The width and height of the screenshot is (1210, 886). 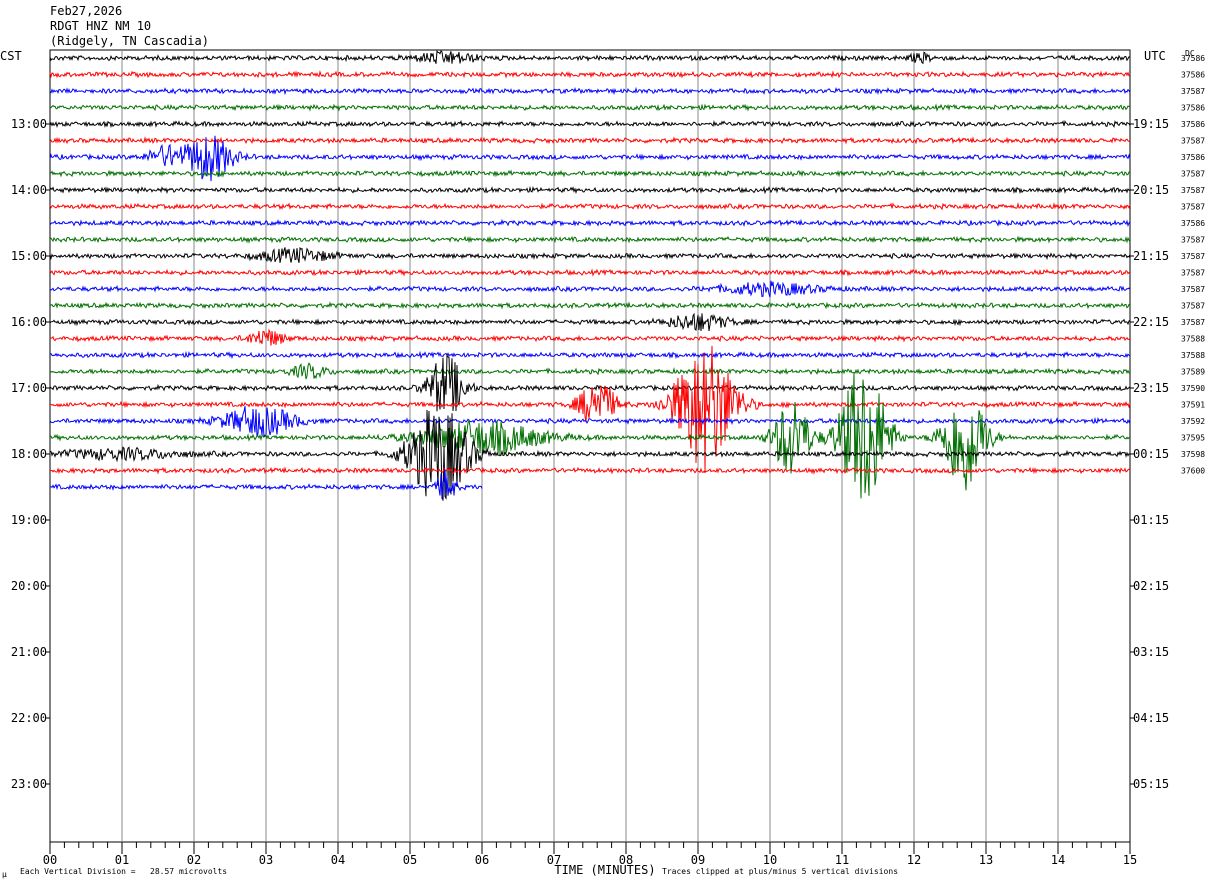 I want to click on left-hour-label: 14:00, so click(x=29, y=190).